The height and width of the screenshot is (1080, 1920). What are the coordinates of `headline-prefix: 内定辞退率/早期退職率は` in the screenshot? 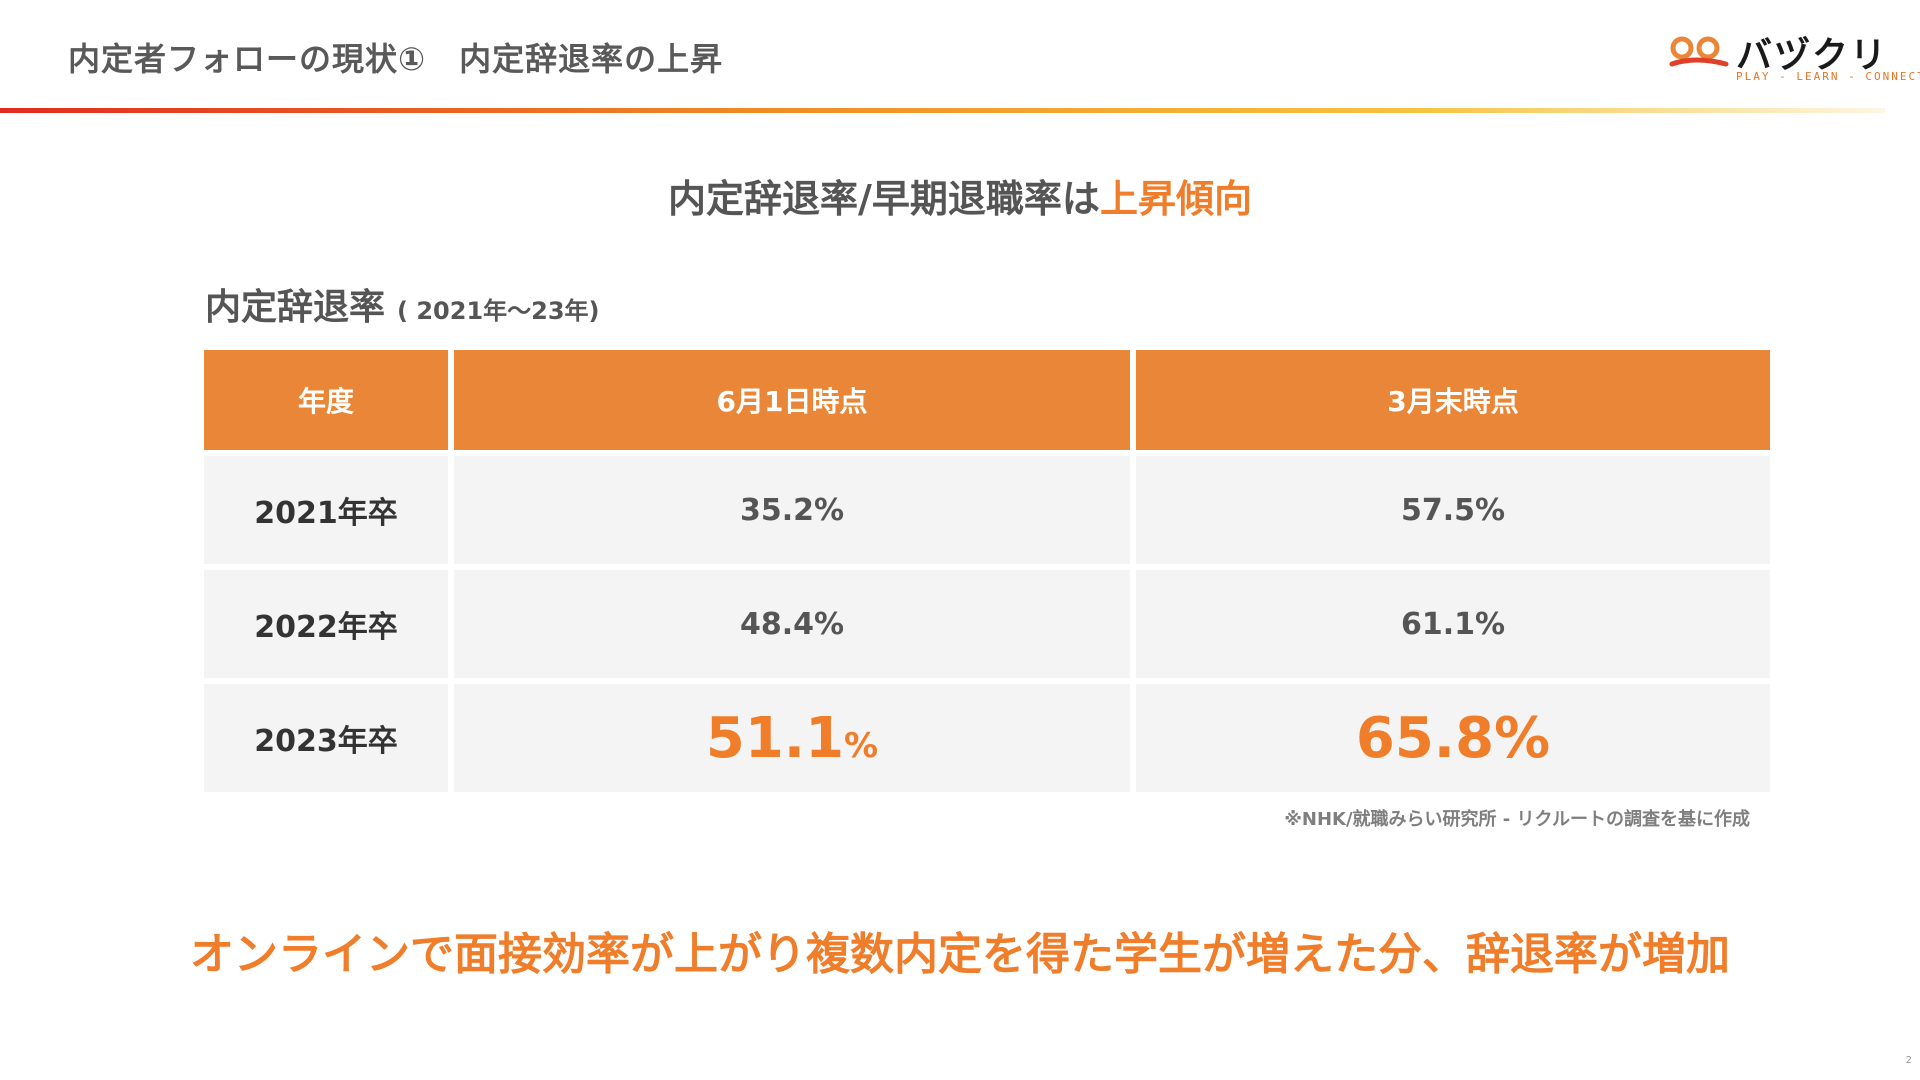 It's located at (884, 199).